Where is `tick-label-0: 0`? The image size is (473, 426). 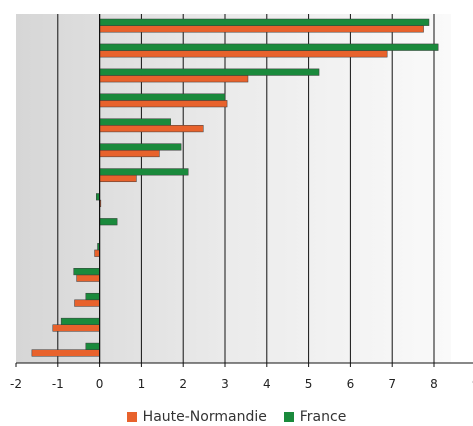 tick-label-0: 0 is located at coordinates (100, 384).